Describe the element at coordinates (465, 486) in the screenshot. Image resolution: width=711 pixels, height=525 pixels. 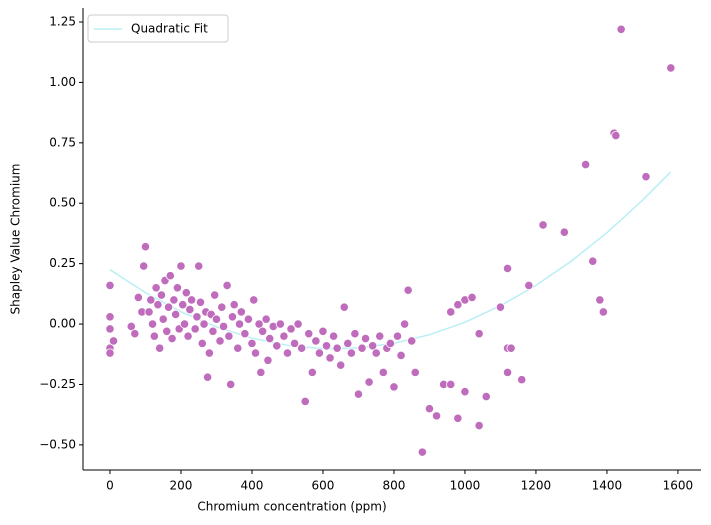
I see `x-tick-label: 1000` at that location.